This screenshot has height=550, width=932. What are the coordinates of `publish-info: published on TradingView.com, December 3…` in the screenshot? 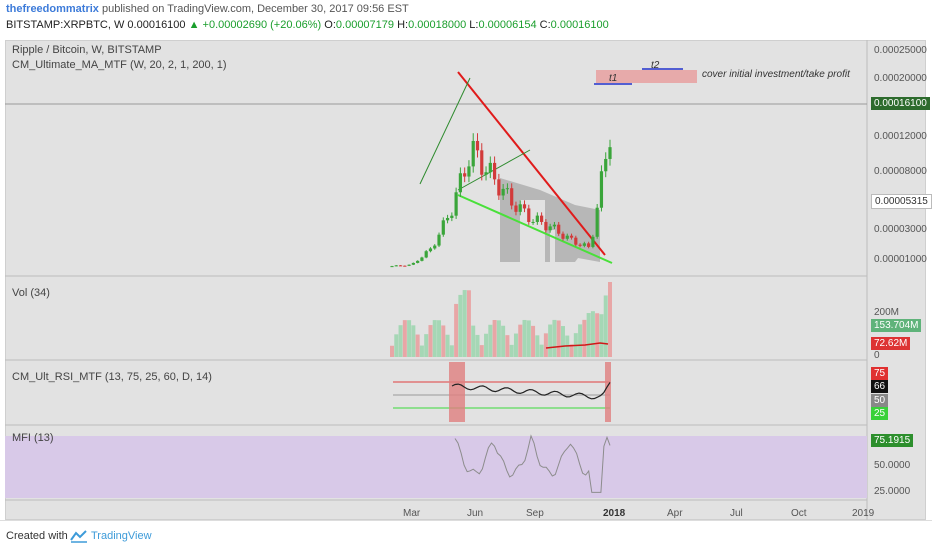 It's located at (255, 9).